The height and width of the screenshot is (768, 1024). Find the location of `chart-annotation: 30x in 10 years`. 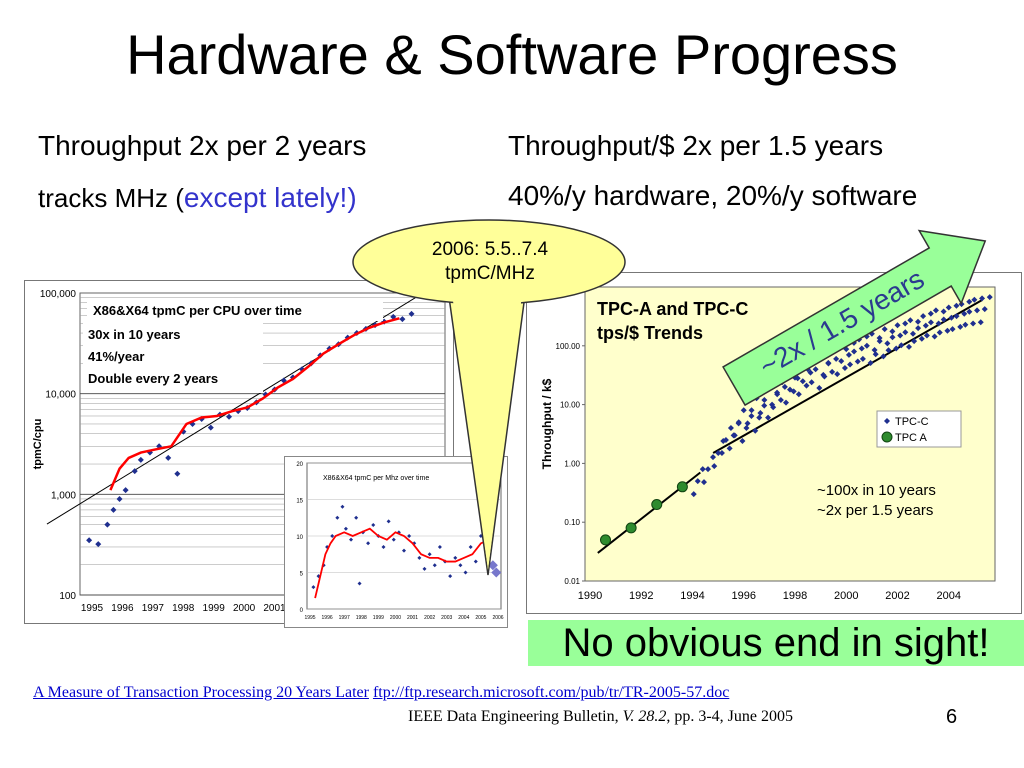

chart-annotation: 30x in 10 years is located at coordinates (134, 334).